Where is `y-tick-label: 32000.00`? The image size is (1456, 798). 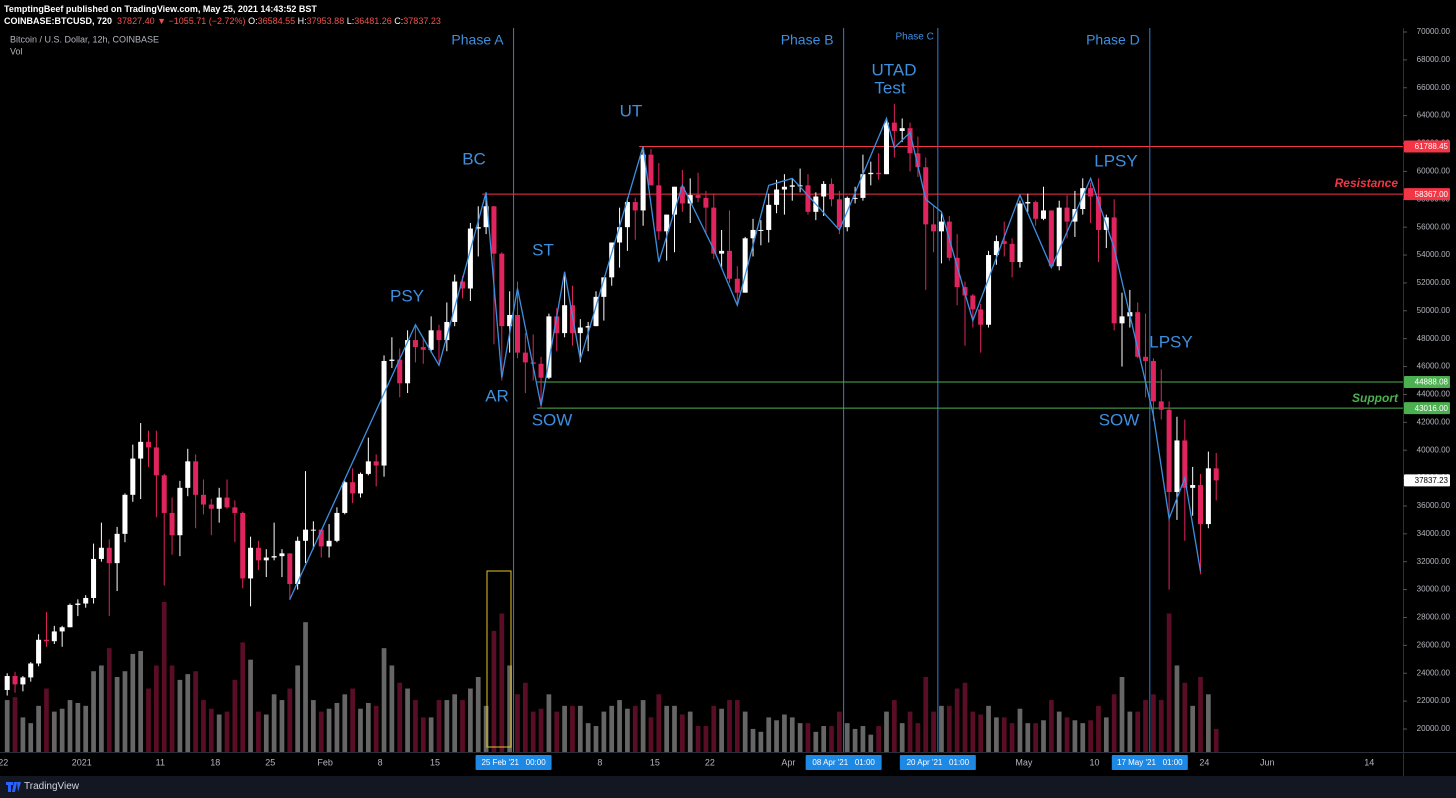
y-tick-label: 32000.00 is located at coordinates (1434, 561).